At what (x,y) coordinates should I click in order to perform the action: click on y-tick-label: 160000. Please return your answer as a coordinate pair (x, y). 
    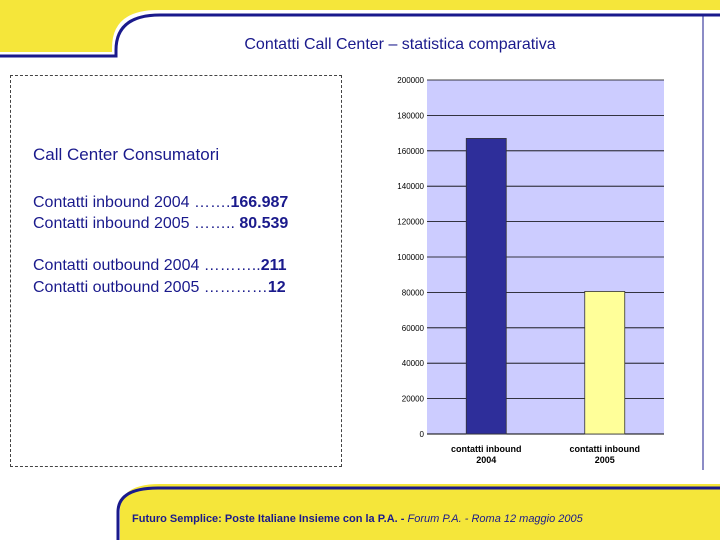
    Looking at the image, I should click on (410, 151).